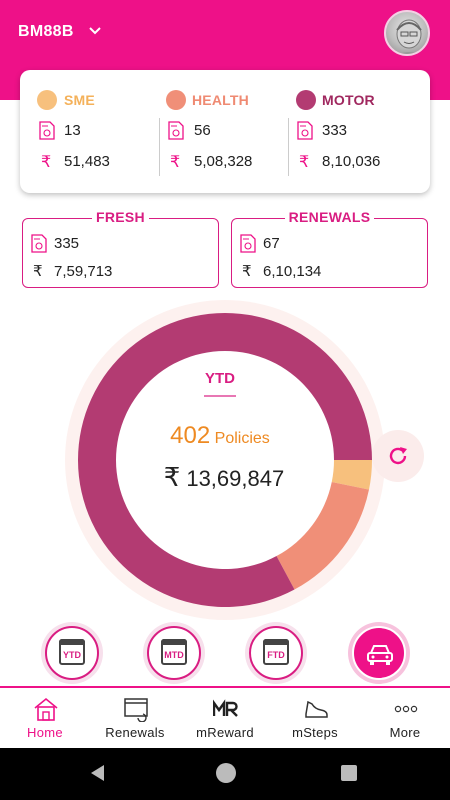  I want to click on nav-more-label: More, so click(405, 732).